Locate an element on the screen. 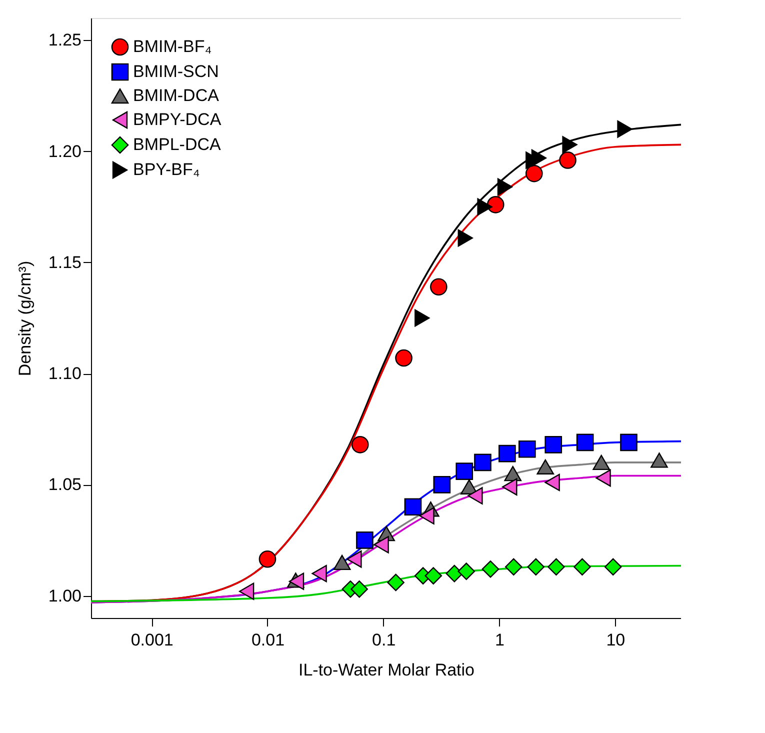 This screenshot has height=733, width=765. x-tick-label: 0.001 is located at coordinates (152, 640).